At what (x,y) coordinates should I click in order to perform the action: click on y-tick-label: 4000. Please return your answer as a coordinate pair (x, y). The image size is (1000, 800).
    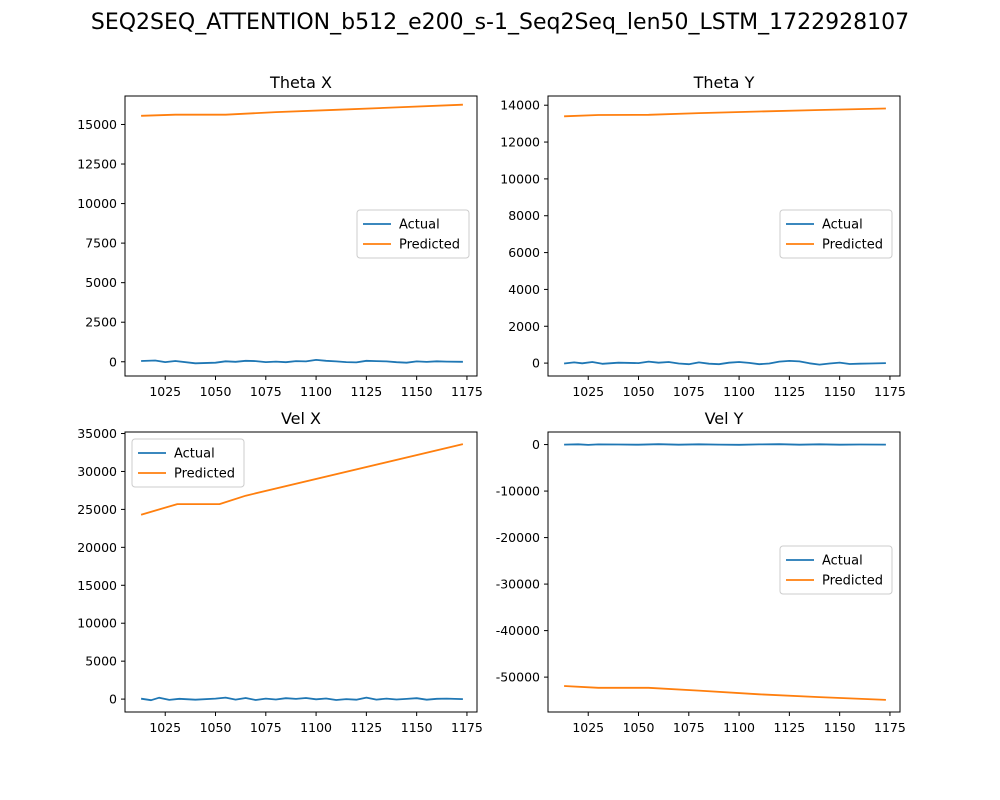
    Looking at the image, I should click on (524, 289).